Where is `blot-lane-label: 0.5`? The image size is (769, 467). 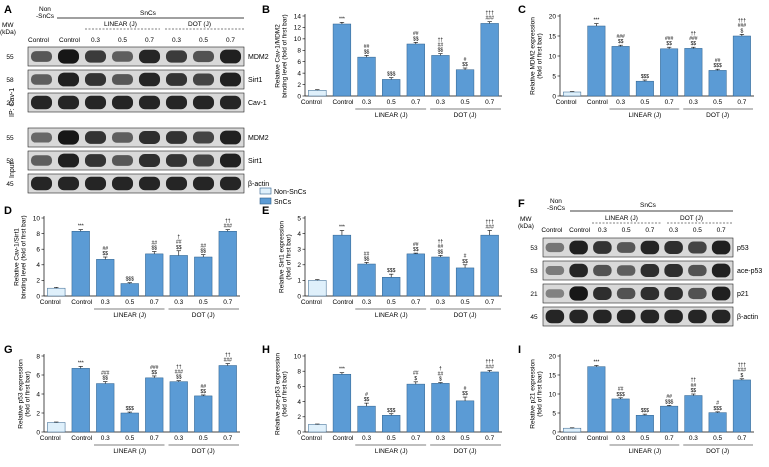 blot-lane-label: 0.5 is located at coordinates (122, 40).